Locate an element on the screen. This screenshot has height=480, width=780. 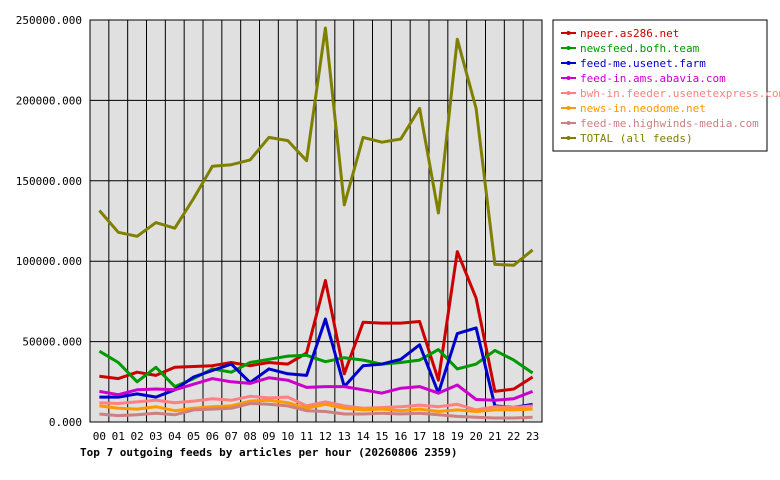
x-tick-label: 06 is located at coordinates (212, 436).